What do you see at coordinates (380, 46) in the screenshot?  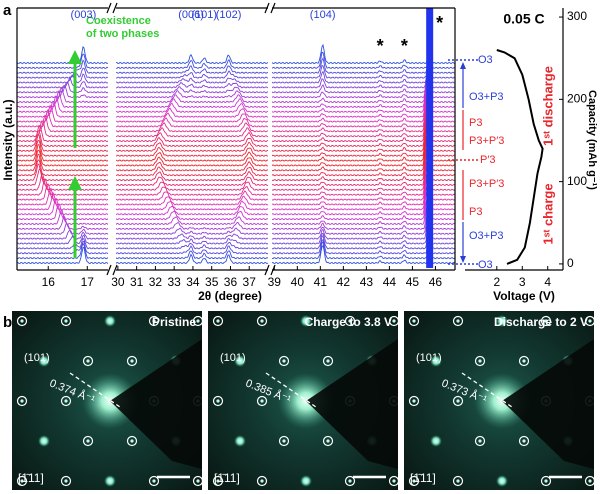 I see `peak-marker: *` at bounding box center [380, 46].